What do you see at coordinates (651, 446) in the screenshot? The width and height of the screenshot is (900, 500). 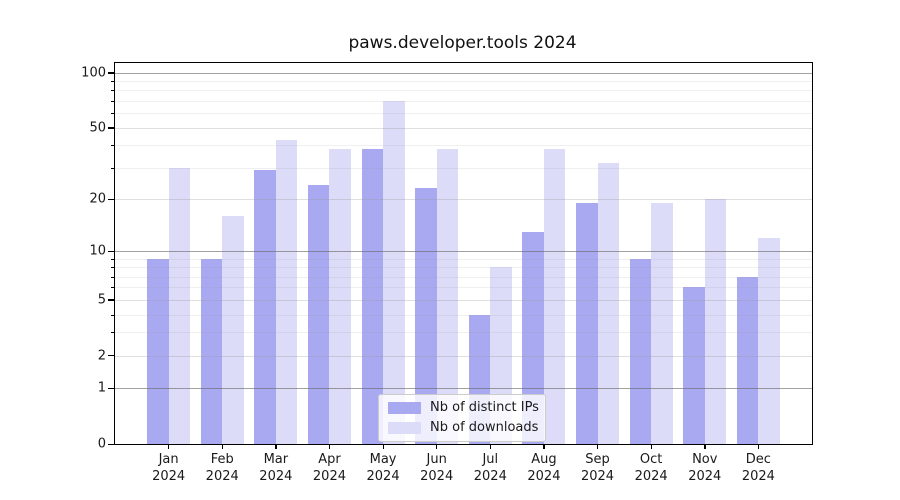 I see `x-tick-oct` at bounding box center [651, 446].